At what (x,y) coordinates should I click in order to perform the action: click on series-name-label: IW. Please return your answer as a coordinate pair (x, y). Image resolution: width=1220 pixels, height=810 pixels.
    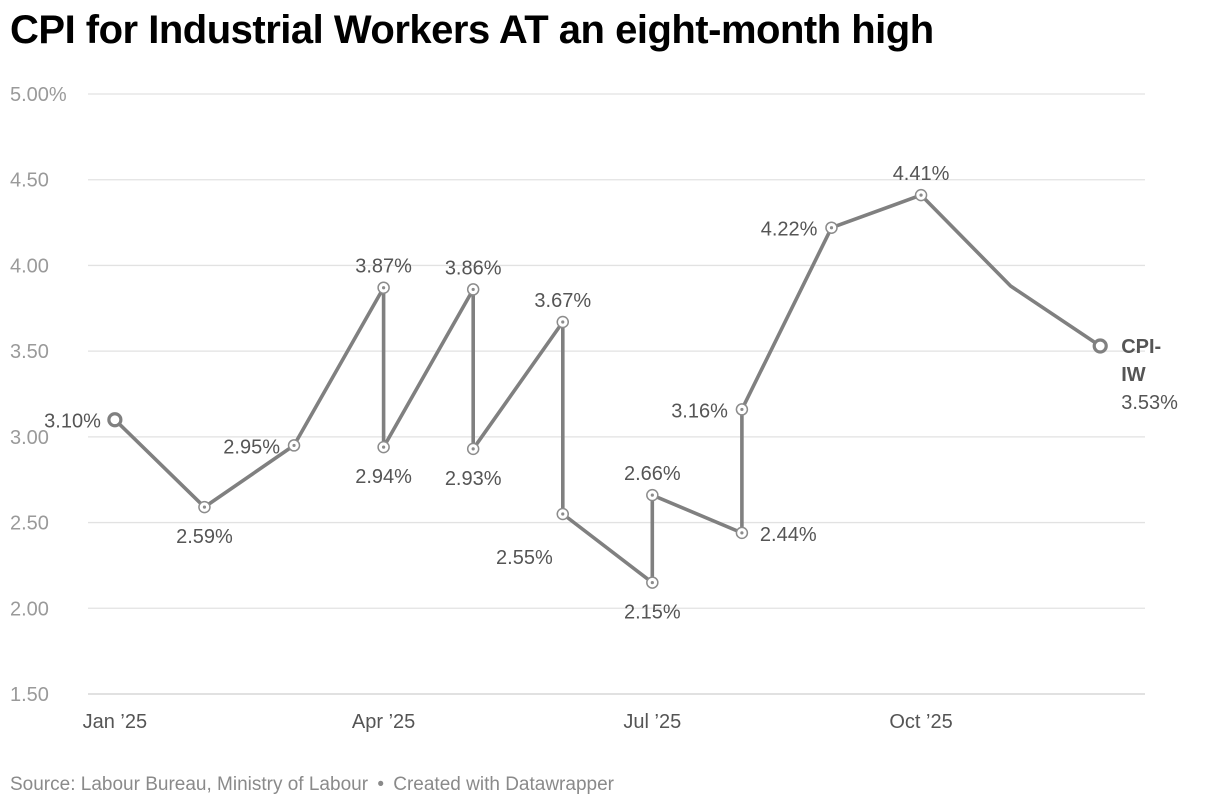
    Looking at the image, I should click on (1133, 375).